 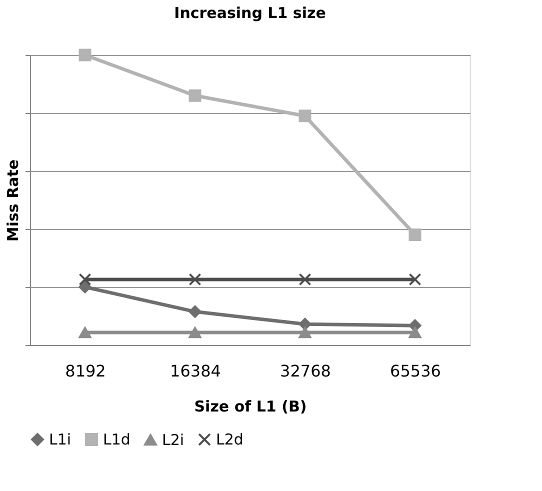 What do you see at coordinates (60, 439) in the screenshot?
I see `legend-label: L1i` at bounding box center [60, 439].